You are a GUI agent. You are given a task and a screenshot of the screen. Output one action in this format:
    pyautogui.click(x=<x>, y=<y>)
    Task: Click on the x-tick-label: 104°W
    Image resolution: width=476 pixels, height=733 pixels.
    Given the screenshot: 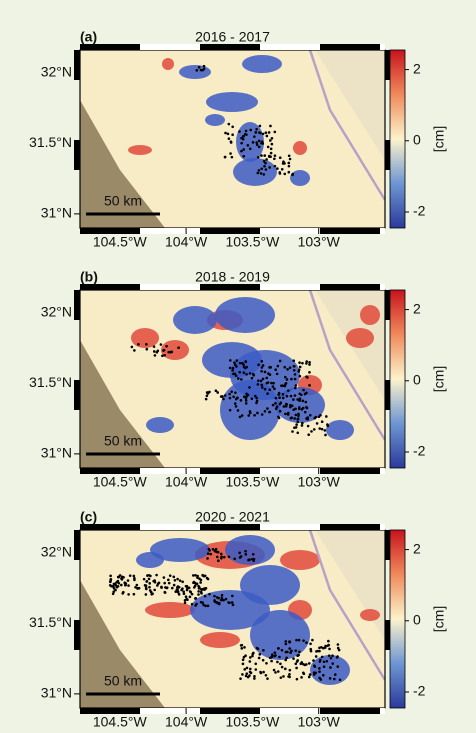 What is the action you would take?
    pyautogui.click(x=186, y=482)
    